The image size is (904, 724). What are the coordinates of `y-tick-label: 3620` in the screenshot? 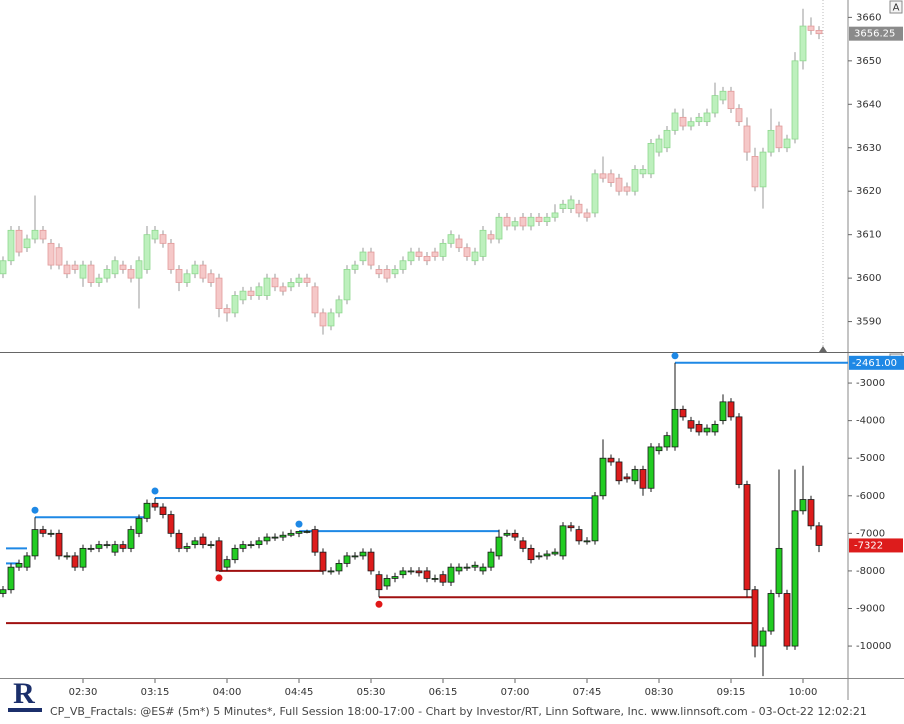 It's located at (868, 191).